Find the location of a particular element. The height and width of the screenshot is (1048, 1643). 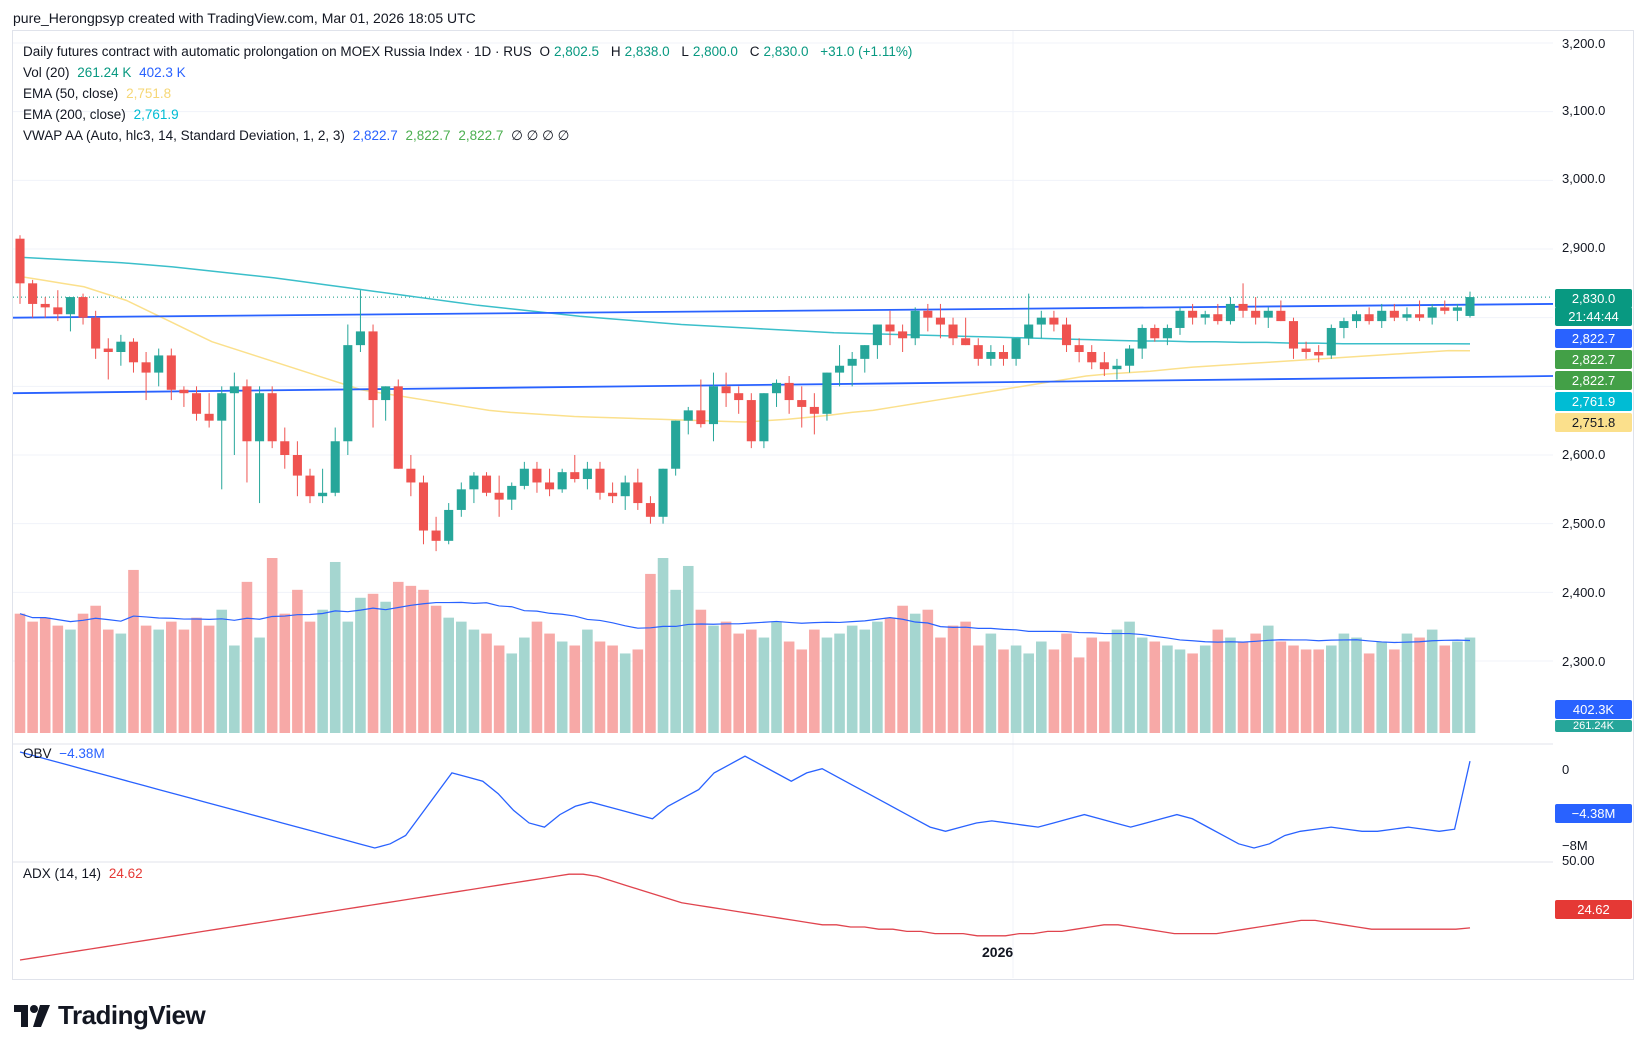

vwap-lower-value: 2,822.7 is located at coordinates (481, 135).